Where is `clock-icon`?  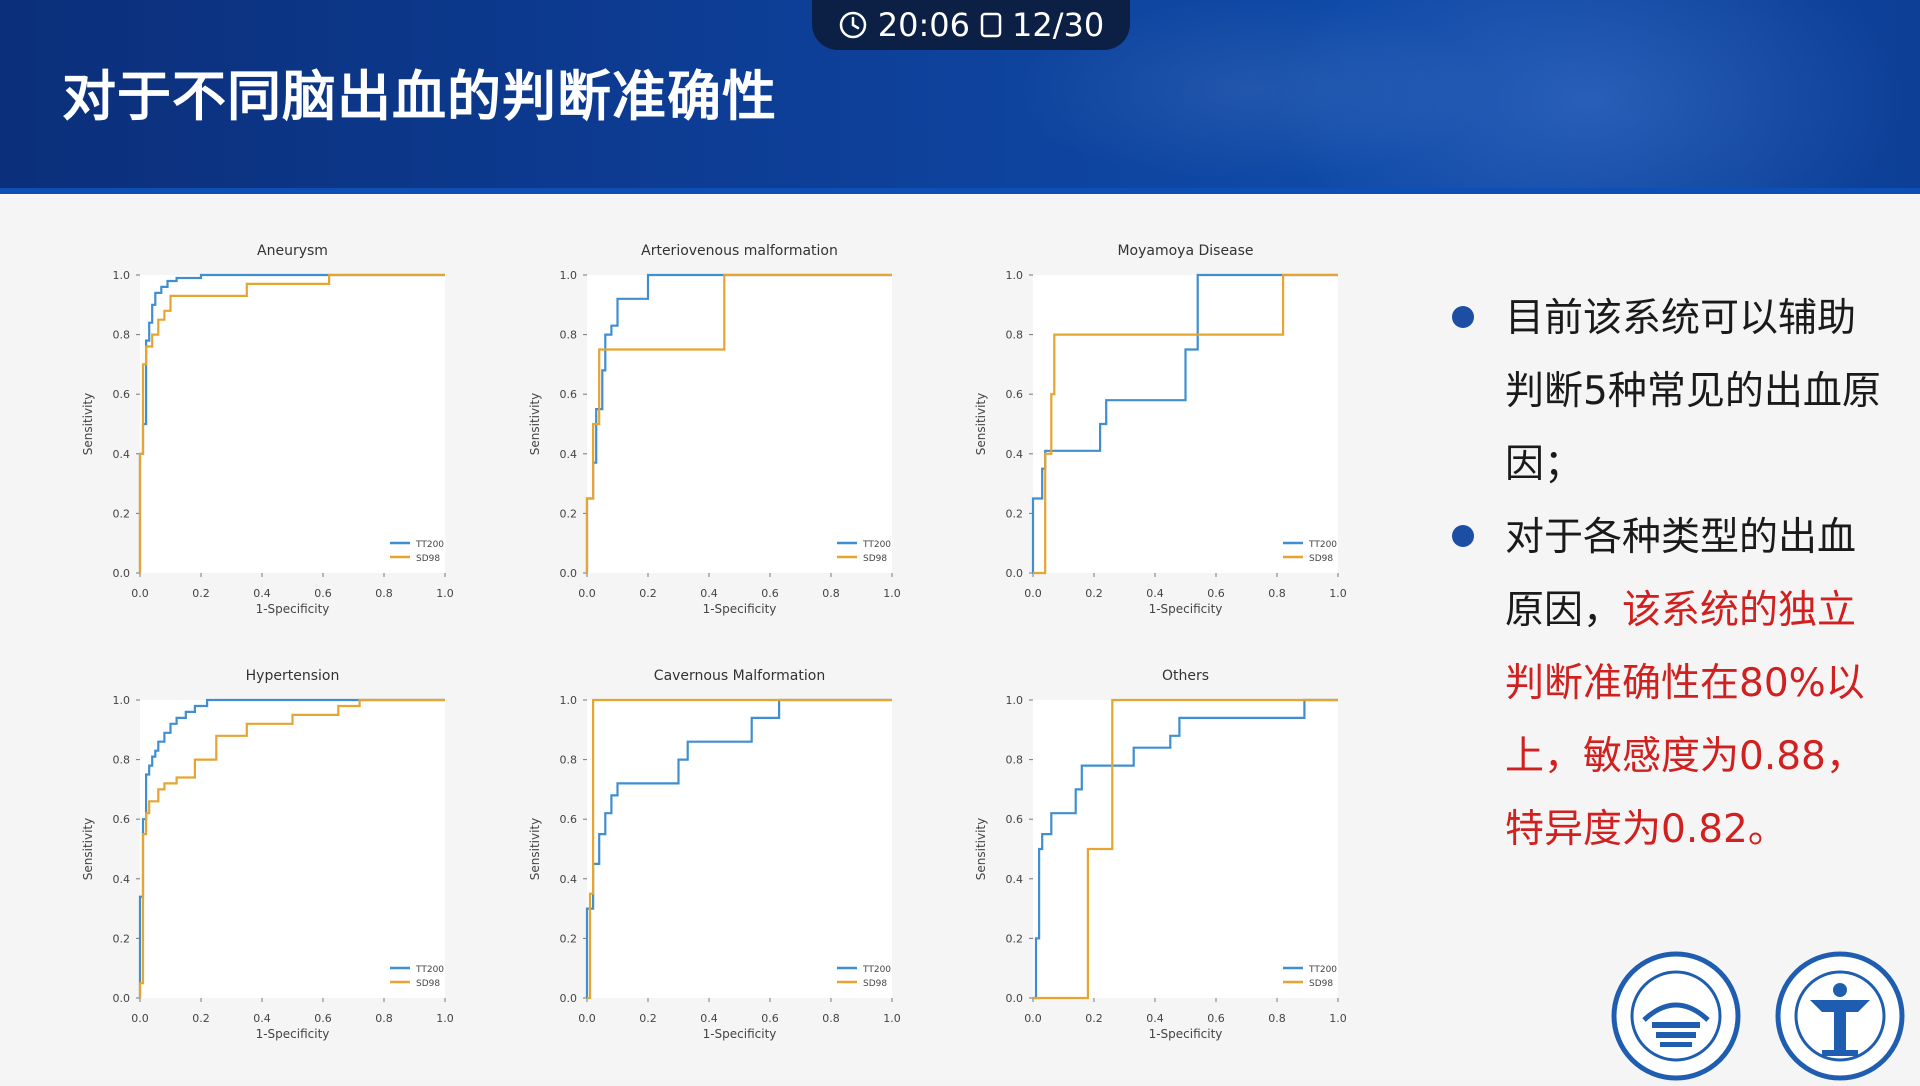
clock-icon is located at coordinates (853, 25).